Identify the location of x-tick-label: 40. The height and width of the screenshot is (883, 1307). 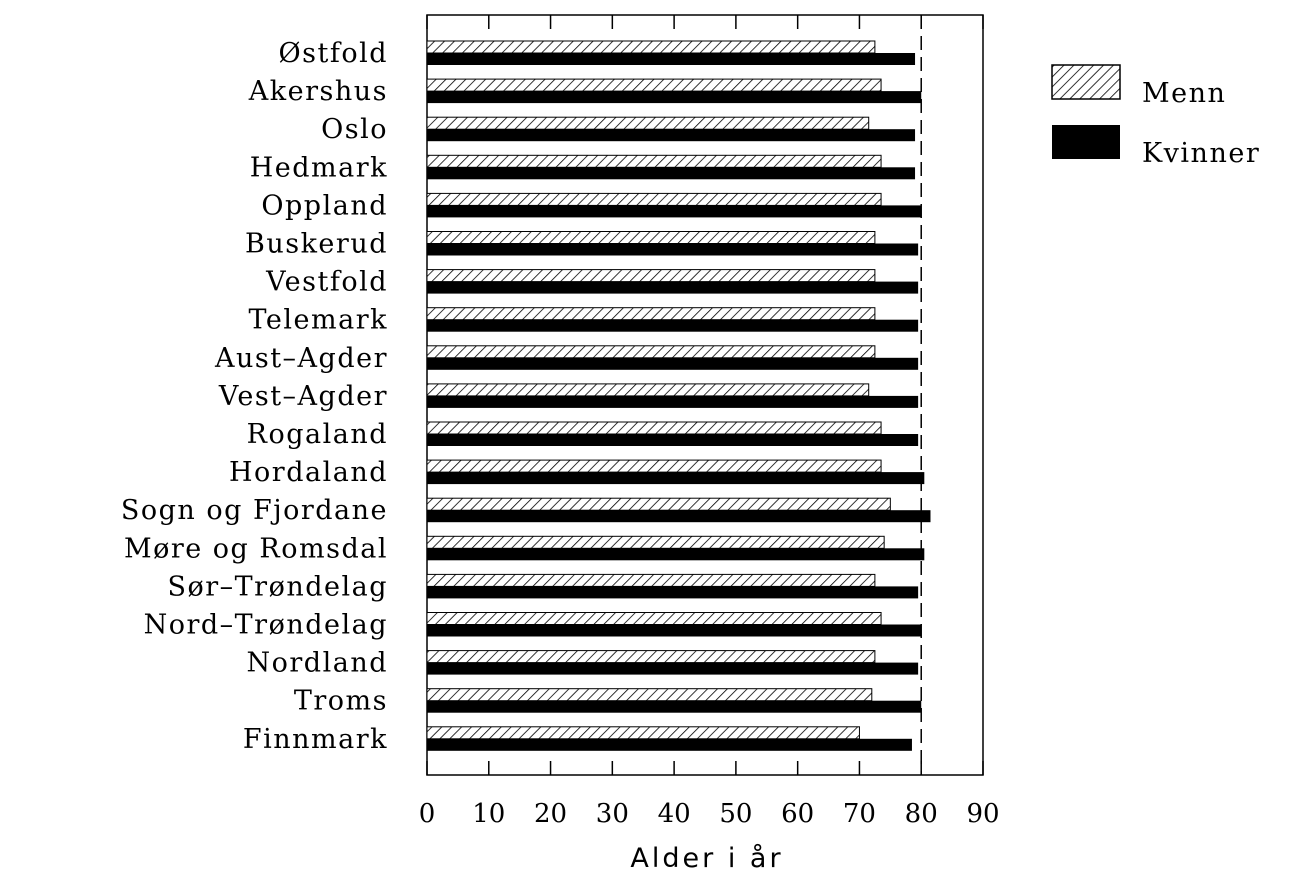
(674, 814).